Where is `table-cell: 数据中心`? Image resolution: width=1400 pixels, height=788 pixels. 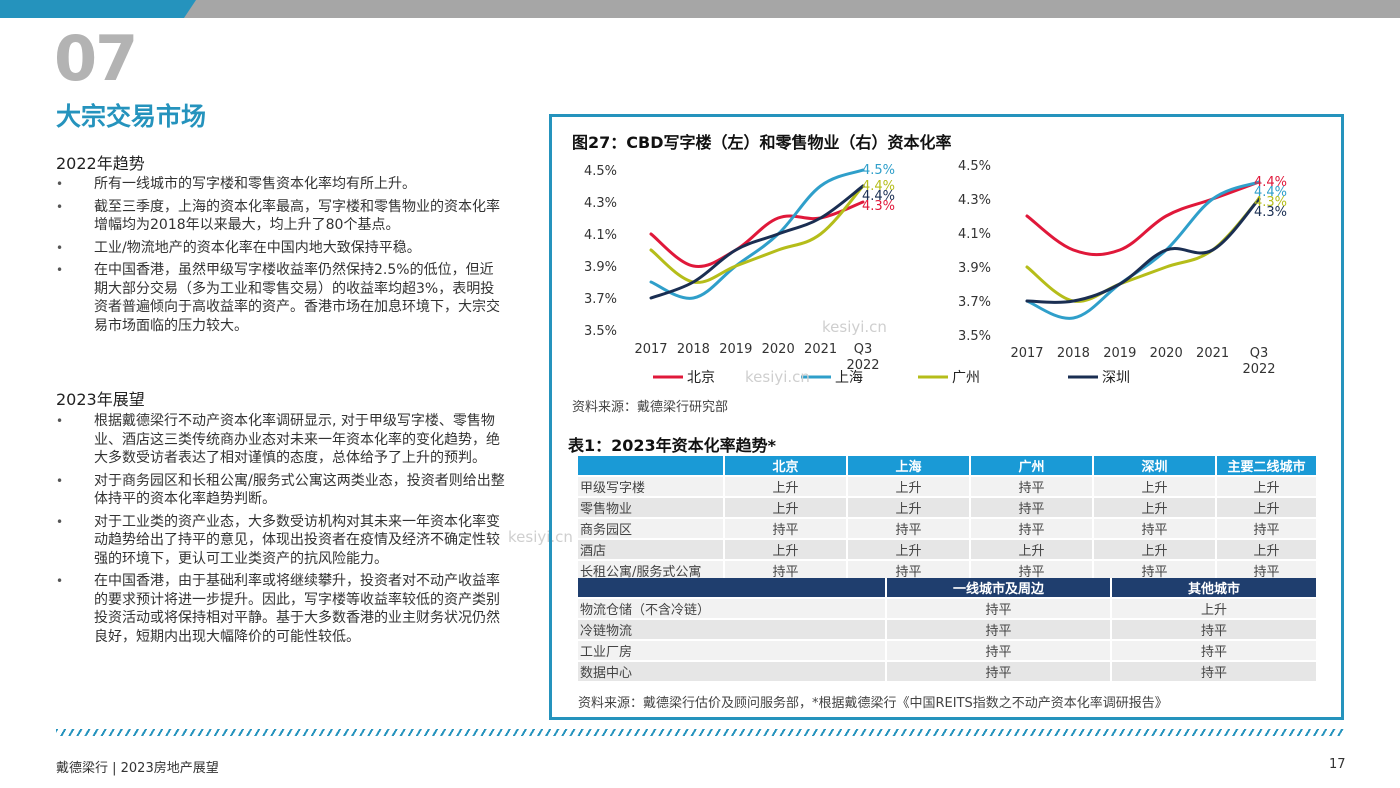 table-cell: 数据中心 is located at coordinates (732, 670).